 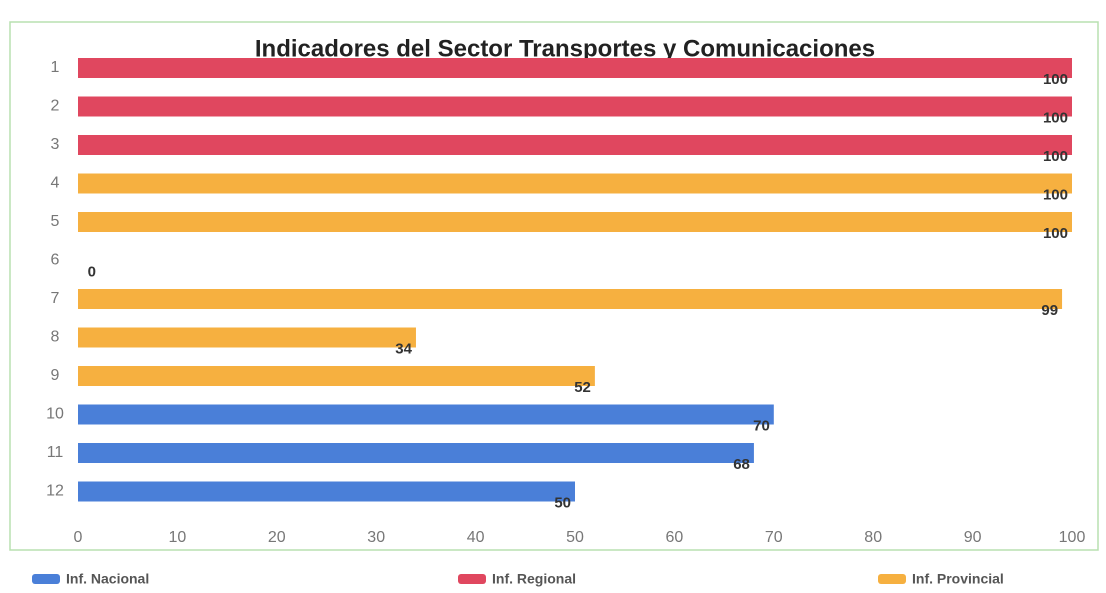 What do you see at coordinates (107, 579) in the screenshot?
I see `legend-label: Inf. Nacional` at bounding box center [107, 579].